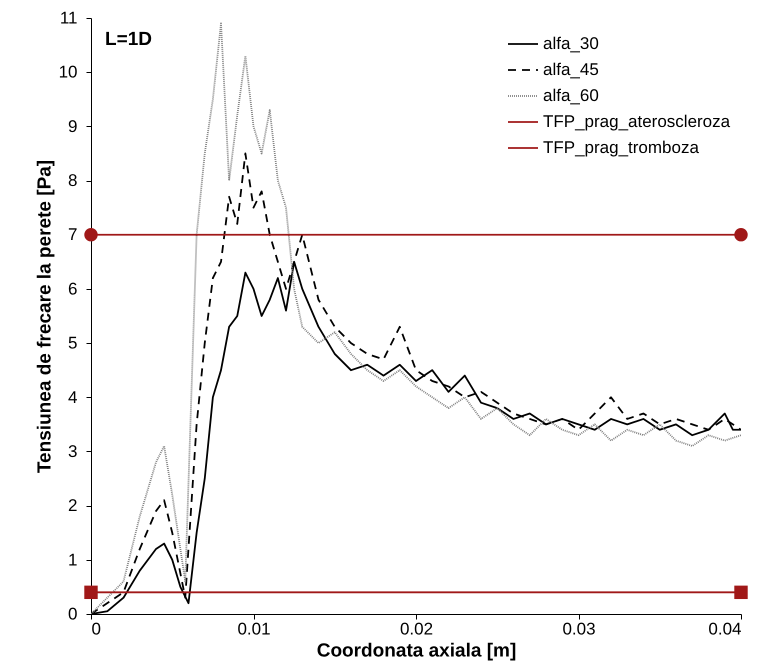 This screenshot has width=768, height=671. What do you see at coordinates (73, 288) in the screenshot?
I see `y-tick-label: 6` at bounding box center [73, 288].